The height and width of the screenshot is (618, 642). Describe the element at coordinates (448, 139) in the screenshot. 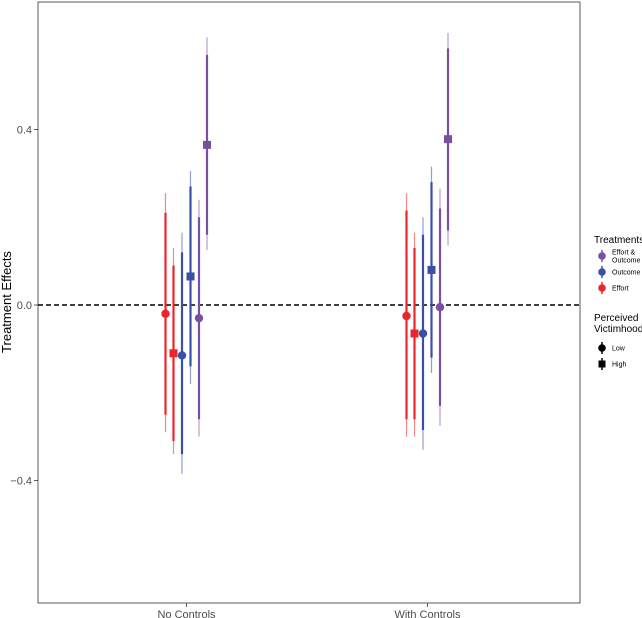

I see `estimate-effort-outcome-high-with-controls` at that location.